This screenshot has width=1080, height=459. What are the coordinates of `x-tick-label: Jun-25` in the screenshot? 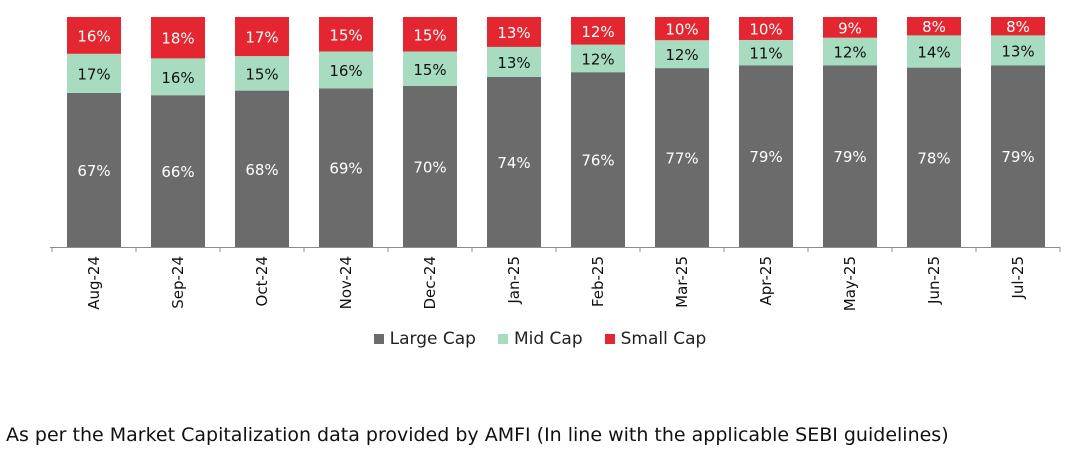 It's located at (934, 280).